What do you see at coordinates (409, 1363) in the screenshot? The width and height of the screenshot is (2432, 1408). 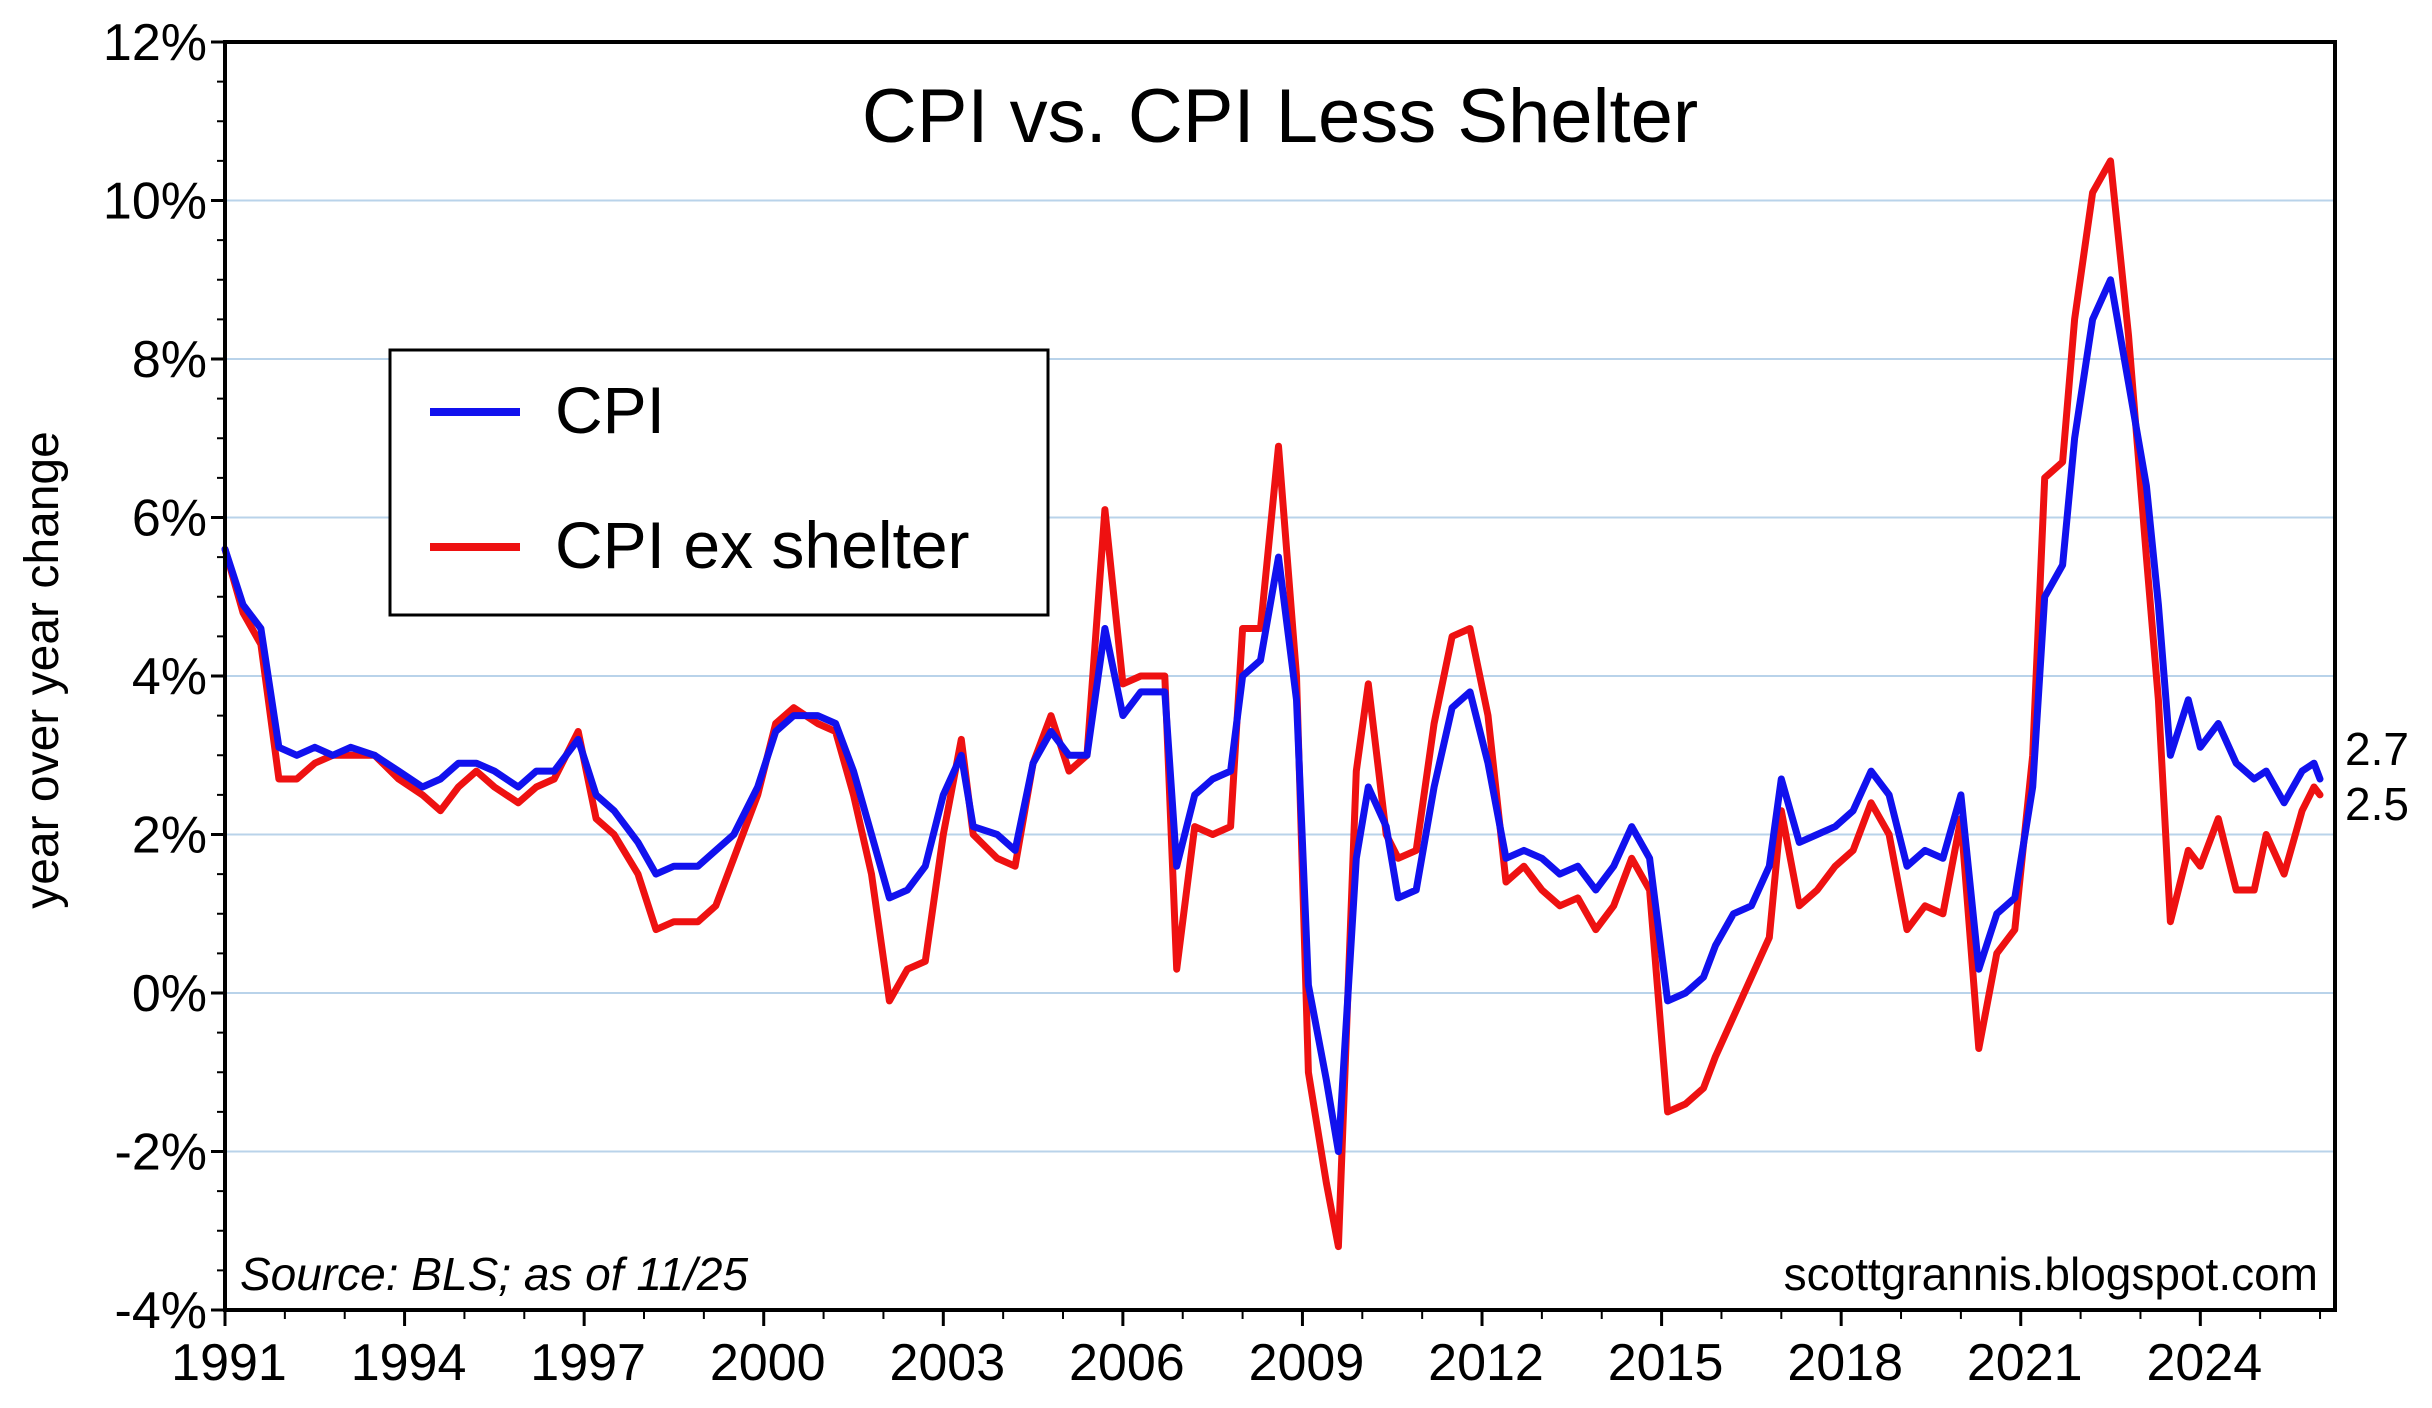 I see `x-tick-label: 1994` at bounding box center [409, 1363].